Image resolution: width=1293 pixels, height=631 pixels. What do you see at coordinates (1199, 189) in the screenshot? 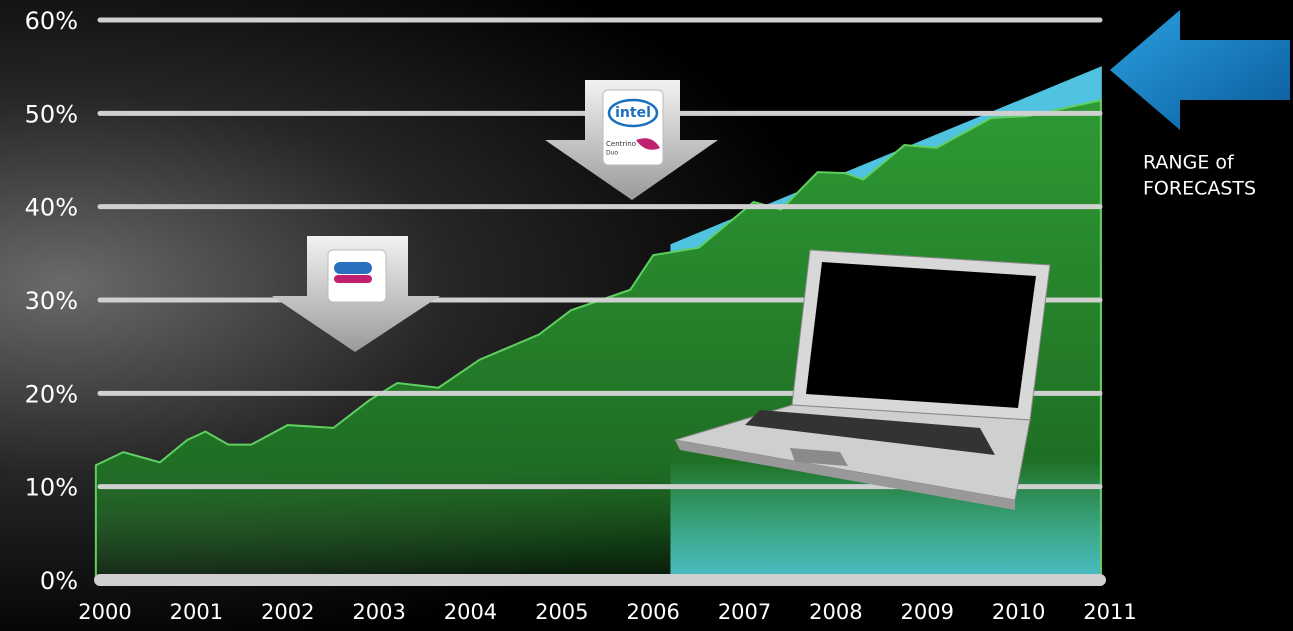
I see `annotation: FORECASTS` at bounding box center [1199, 189].